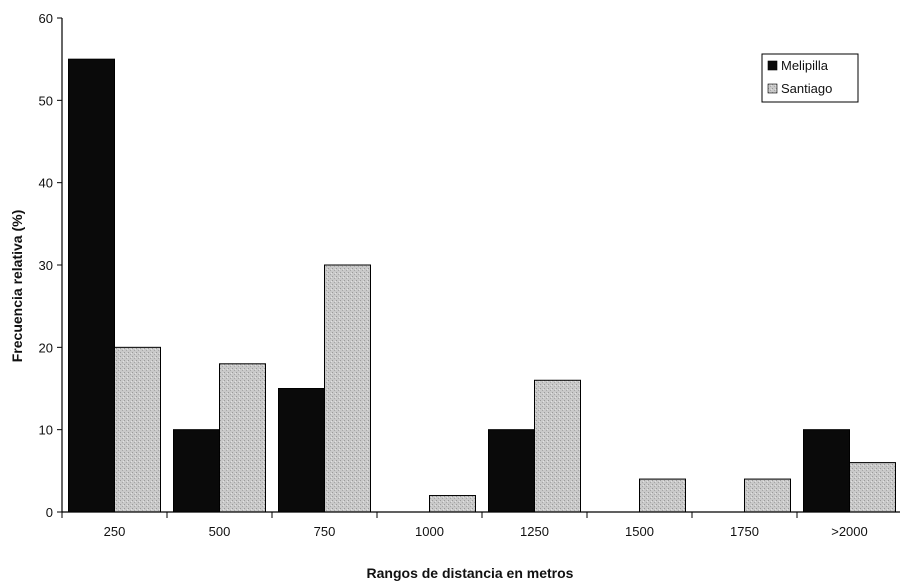  What do you see at coordinates (429, 531) in the screenshot?
I see `x-tick-label: 1000` at bounding box center [429, 531].